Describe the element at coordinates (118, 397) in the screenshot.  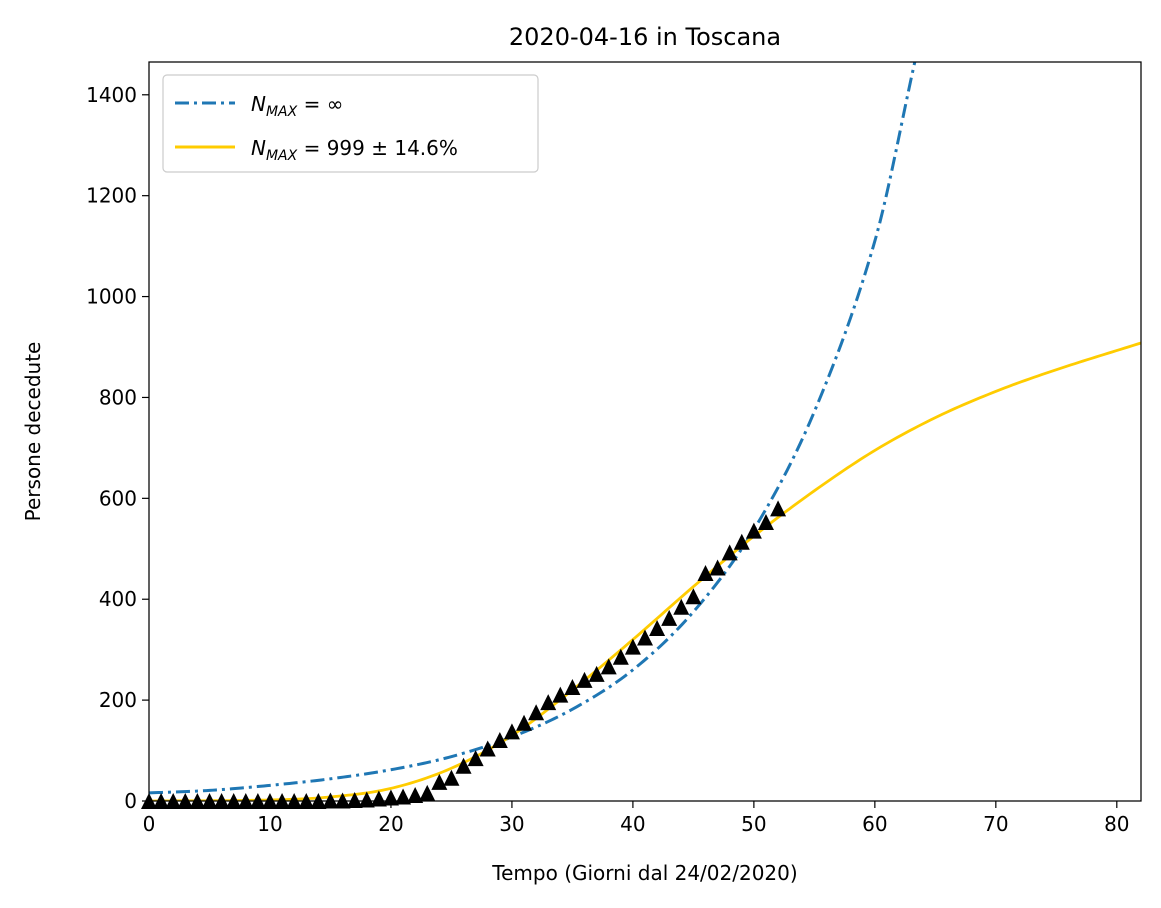
I see `y-tick-label: 800` at that location.